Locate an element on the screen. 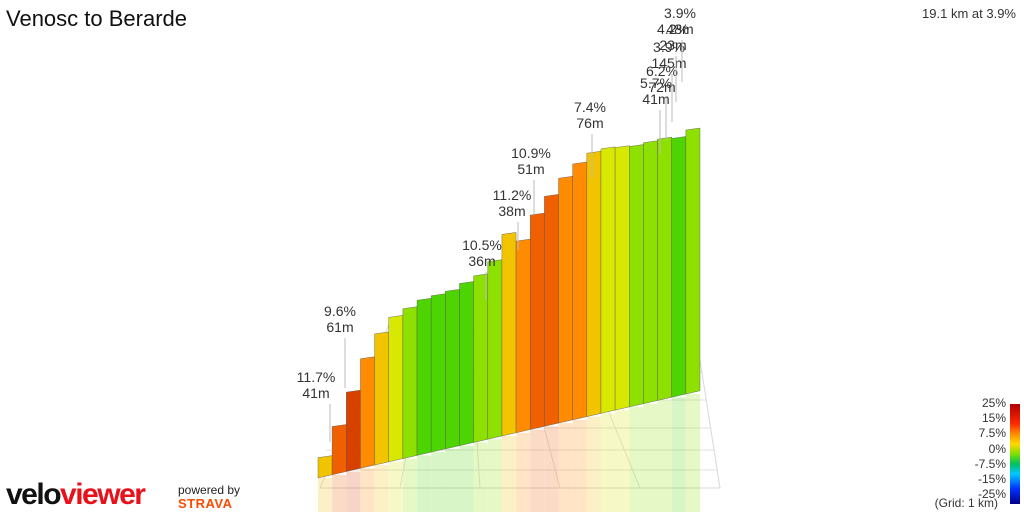  legend-label: 25% is located at coordinates (993, 403).